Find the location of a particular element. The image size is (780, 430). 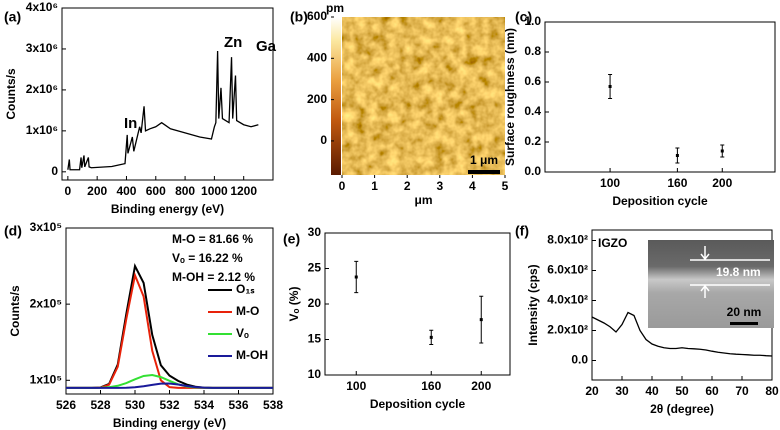

x-tick-label: 3 is located at coordinates (439, 186).